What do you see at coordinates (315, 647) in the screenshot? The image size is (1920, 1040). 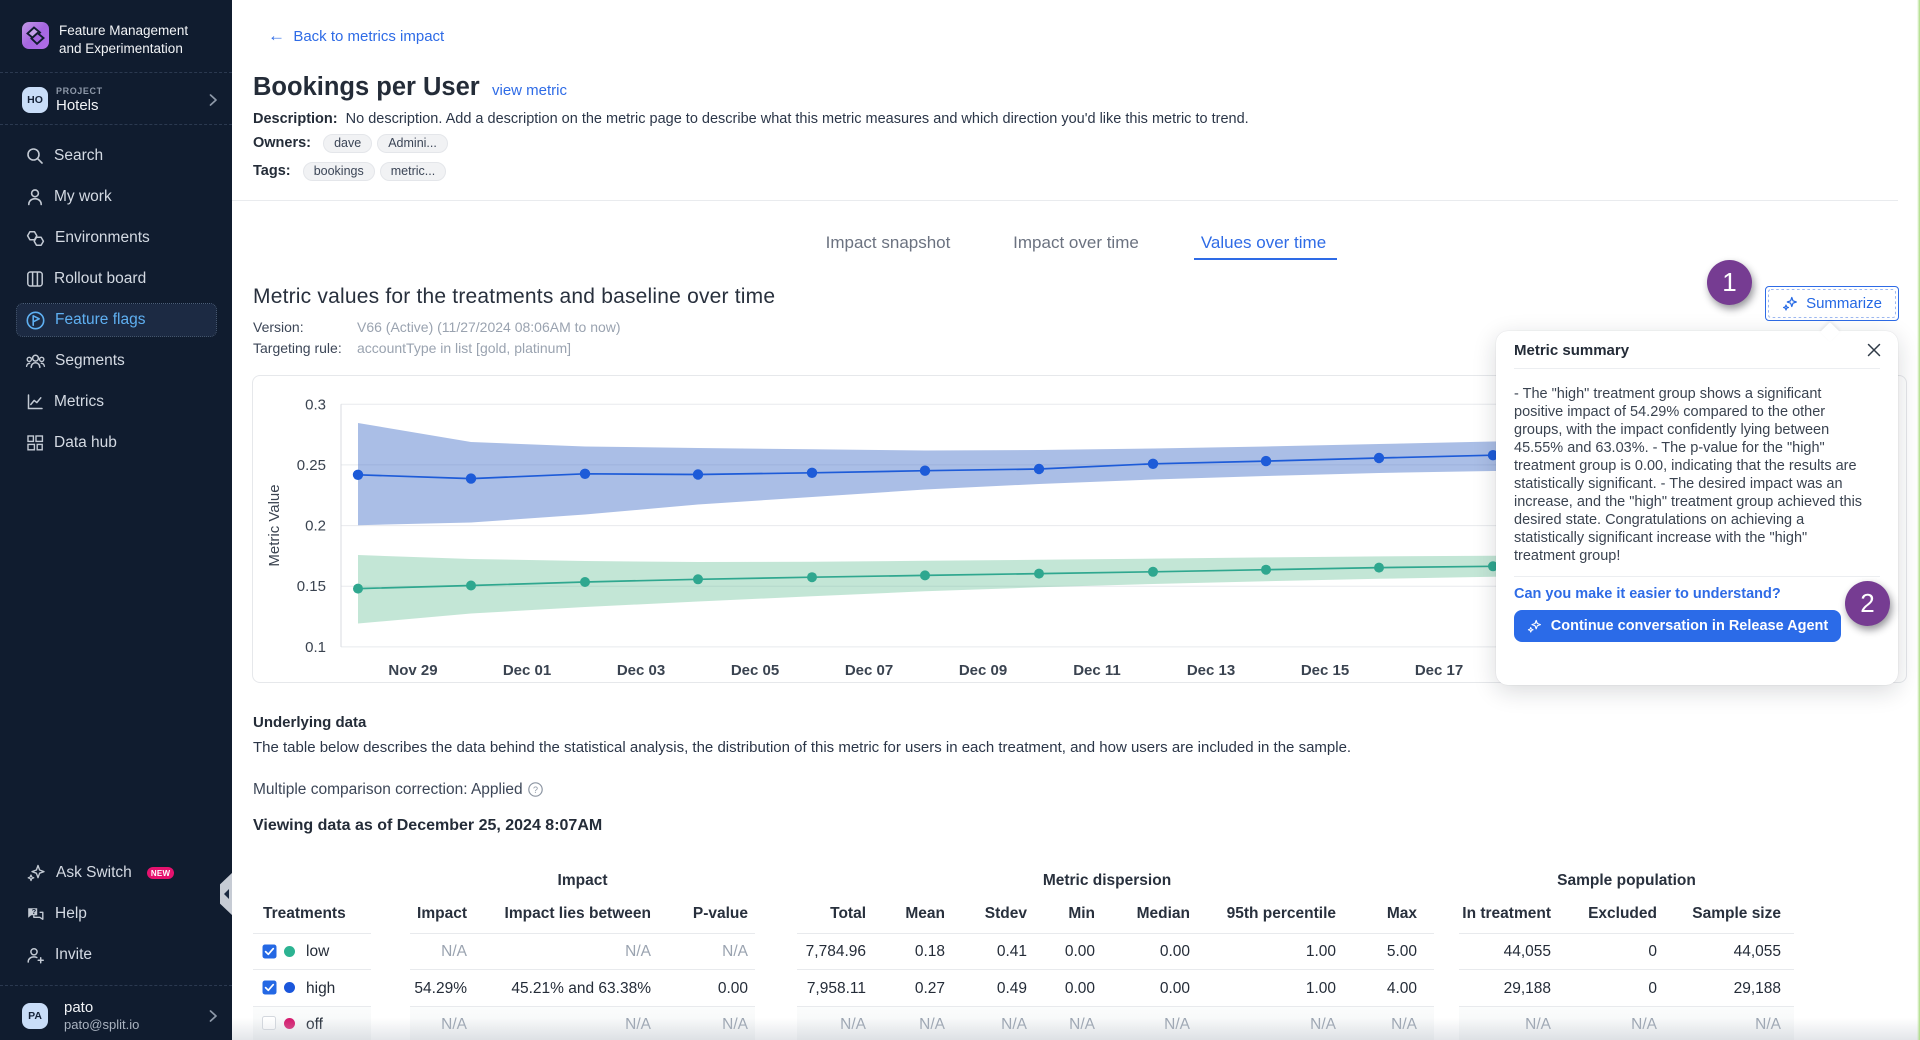 I see `svg-text: 0.1` at bounding box center [315, 647].